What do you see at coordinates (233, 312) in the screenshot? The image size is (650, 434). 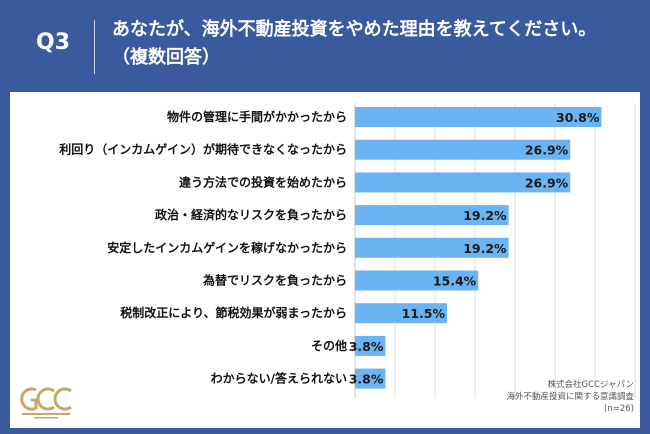 I see `category-label: 税制改正により、節税効果が弱まったから` at bounding box center [233, 312].